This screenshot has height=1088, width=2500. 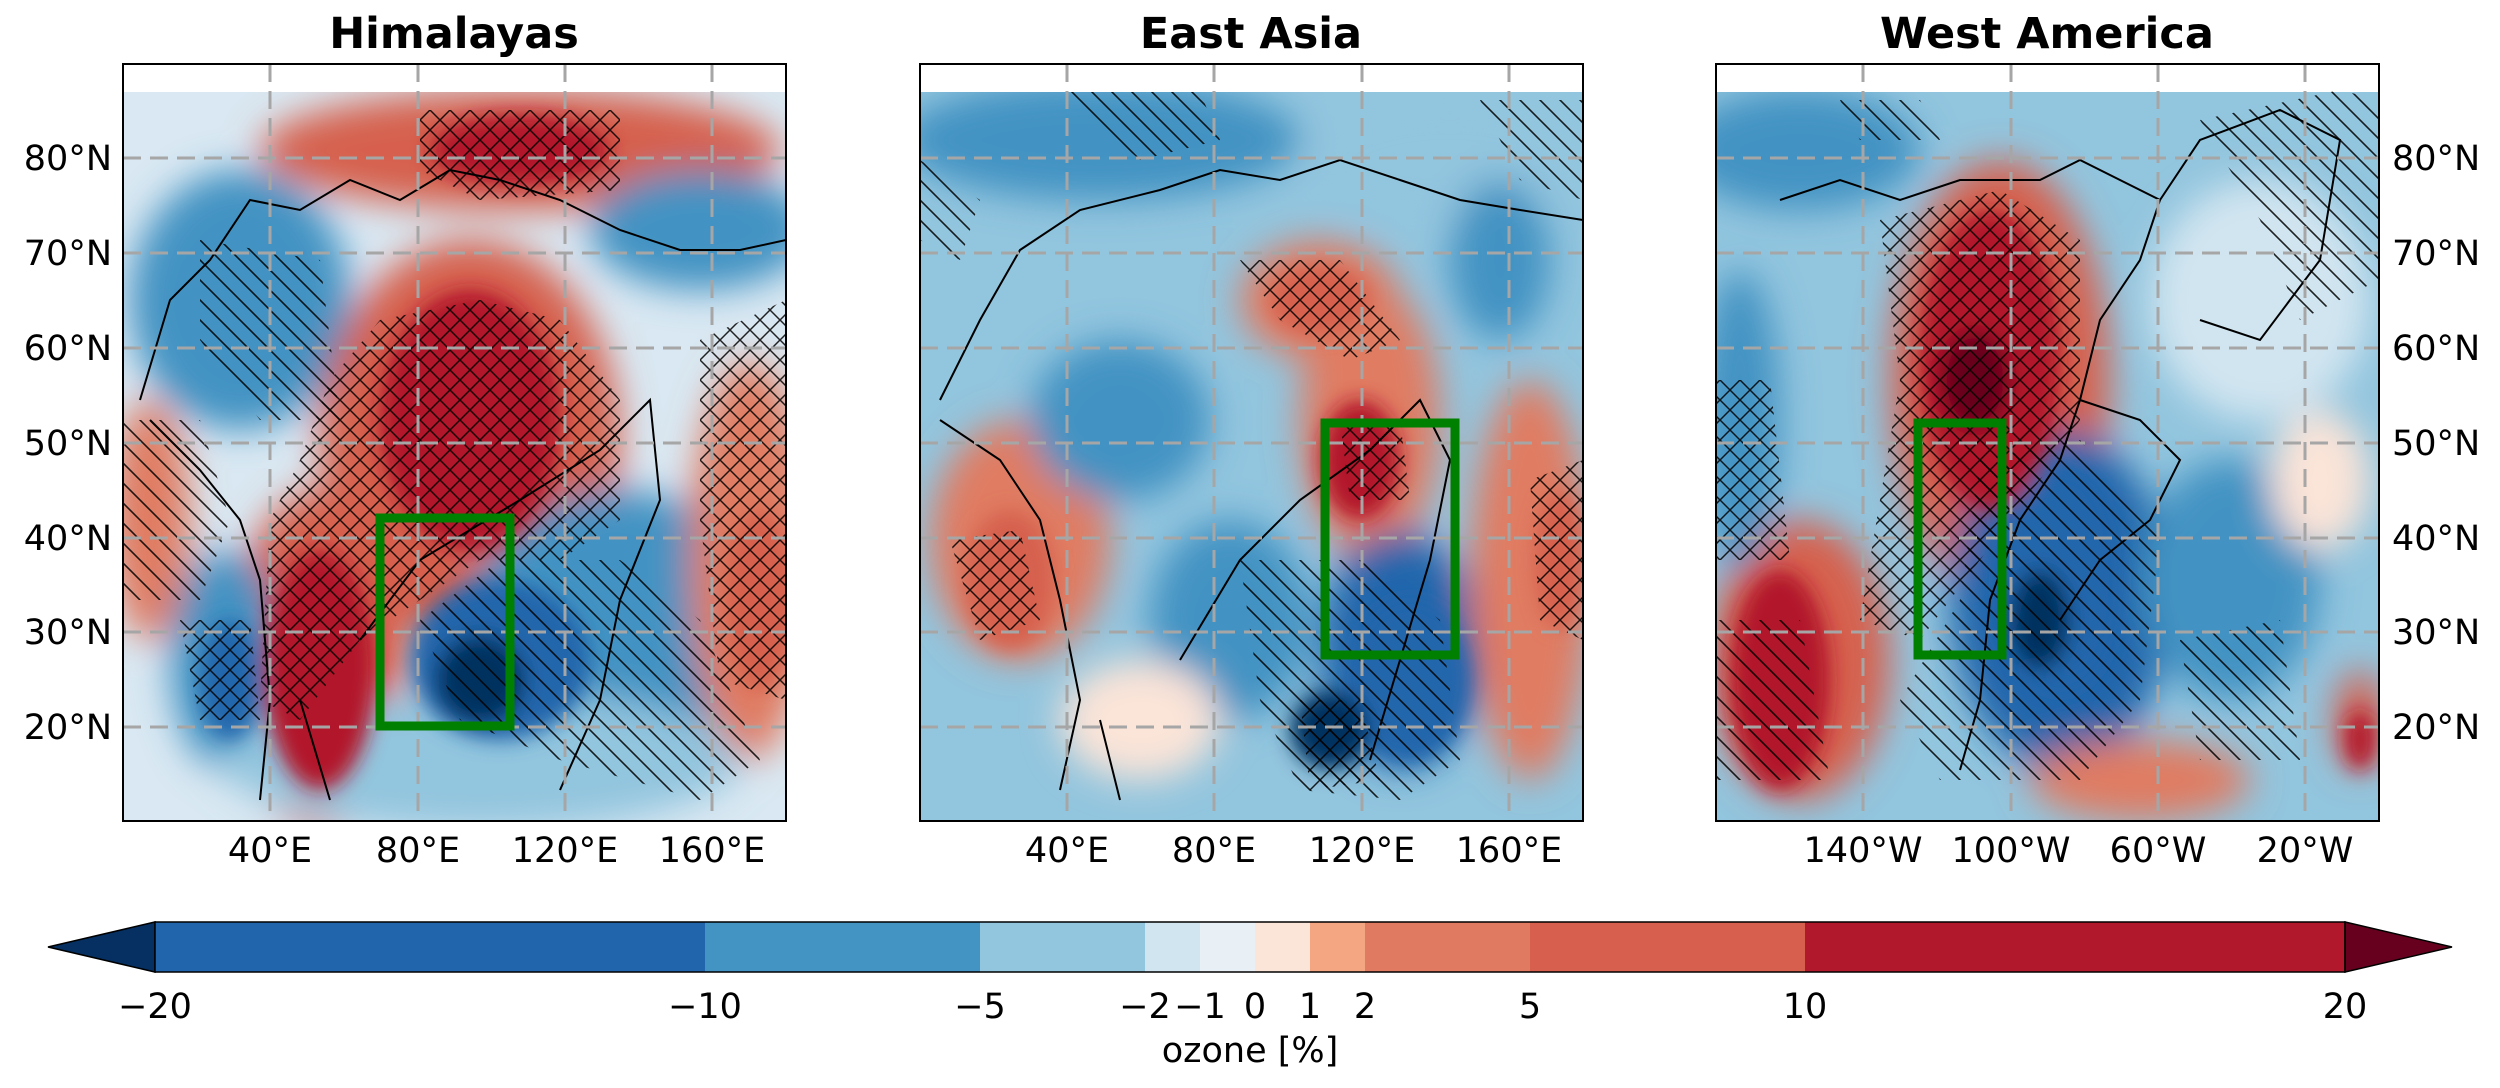 What do you see at coordinates (1145, 1007) in the screenshot?
I see `colorbar-tick-label: −2` at bounding box center [1145, 1007].